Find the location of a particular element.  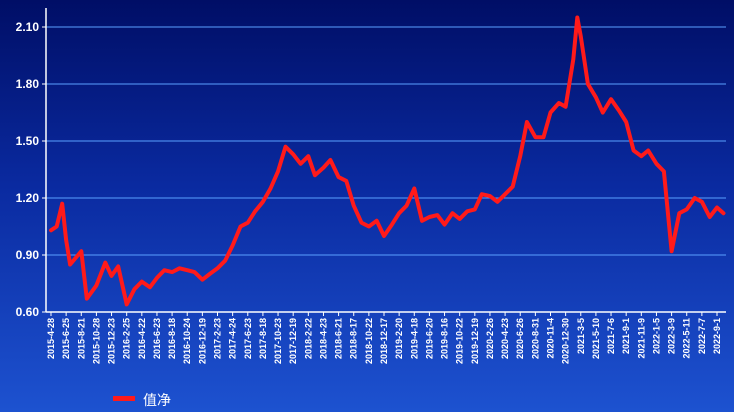

x-tick-label-1: 2015-6-25 is located at coordinates (66, 338).